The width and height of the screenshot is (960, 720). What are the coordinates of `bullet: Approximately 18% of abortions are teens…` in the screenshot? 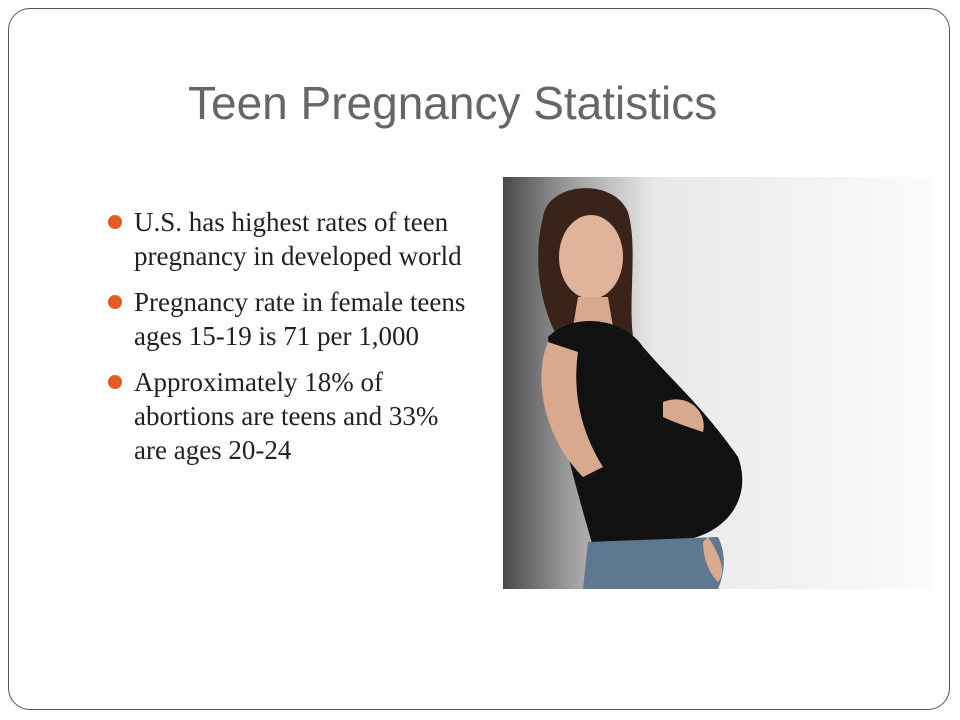 It's located at (289, 416).